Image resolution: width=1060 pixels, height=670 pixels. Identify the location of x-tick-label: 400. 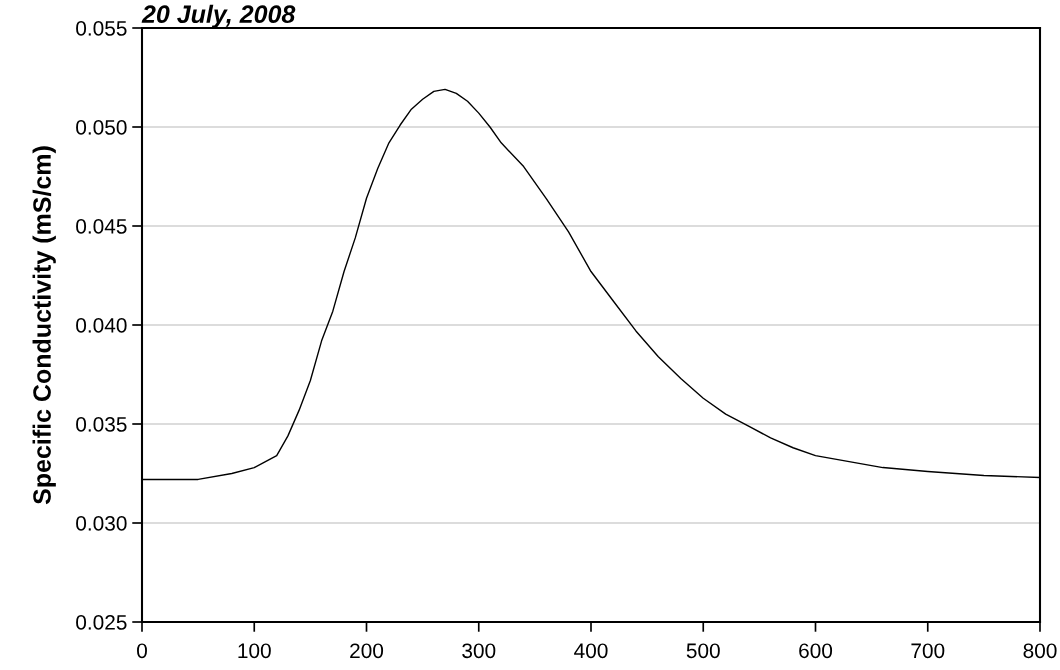
(591, 651).